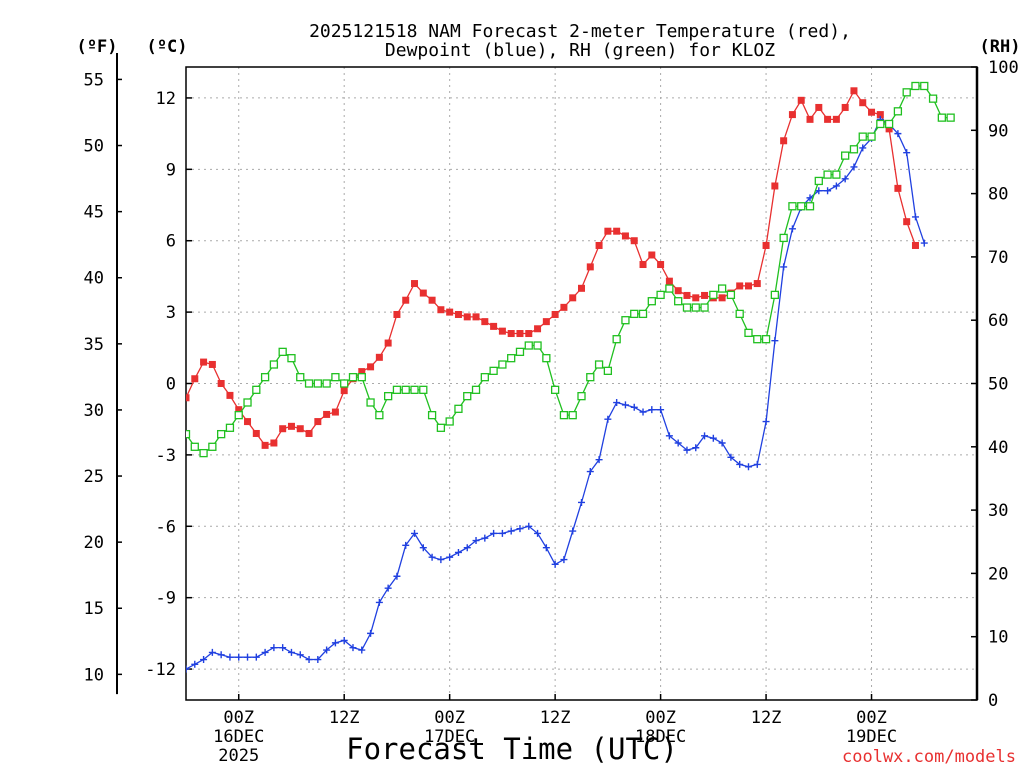  What do you see at coordinates (166, 599) in the screenshot?
I see `celsius-tick-label: -9` at bounding box center [166, 599].